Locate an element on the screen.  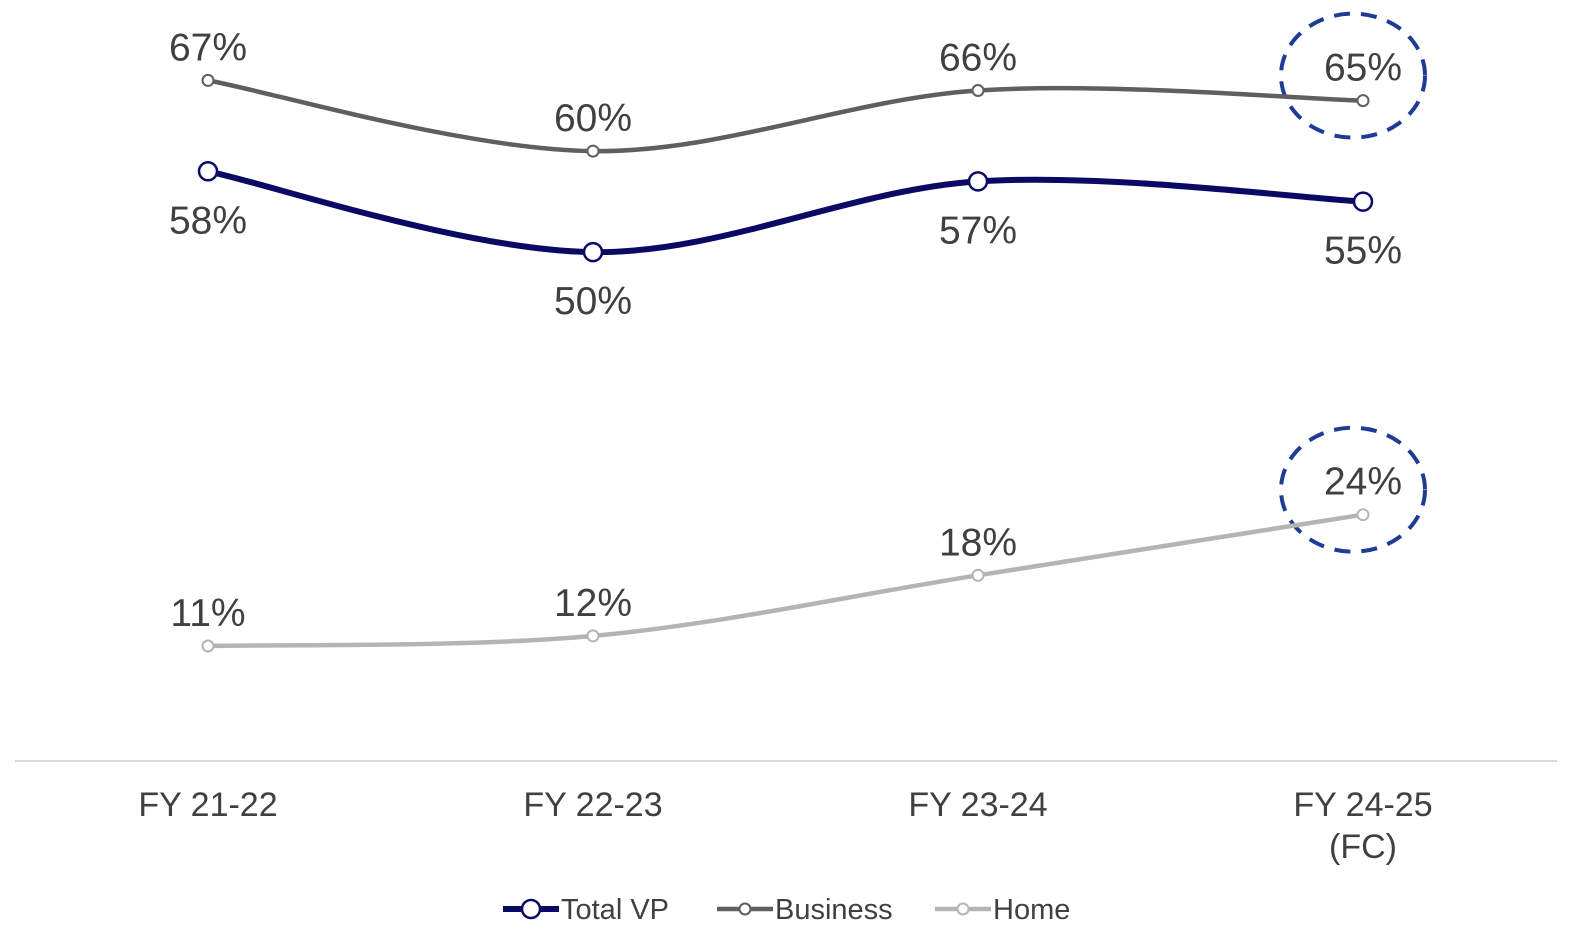
series-line-home is located at coordinates (785, 580).